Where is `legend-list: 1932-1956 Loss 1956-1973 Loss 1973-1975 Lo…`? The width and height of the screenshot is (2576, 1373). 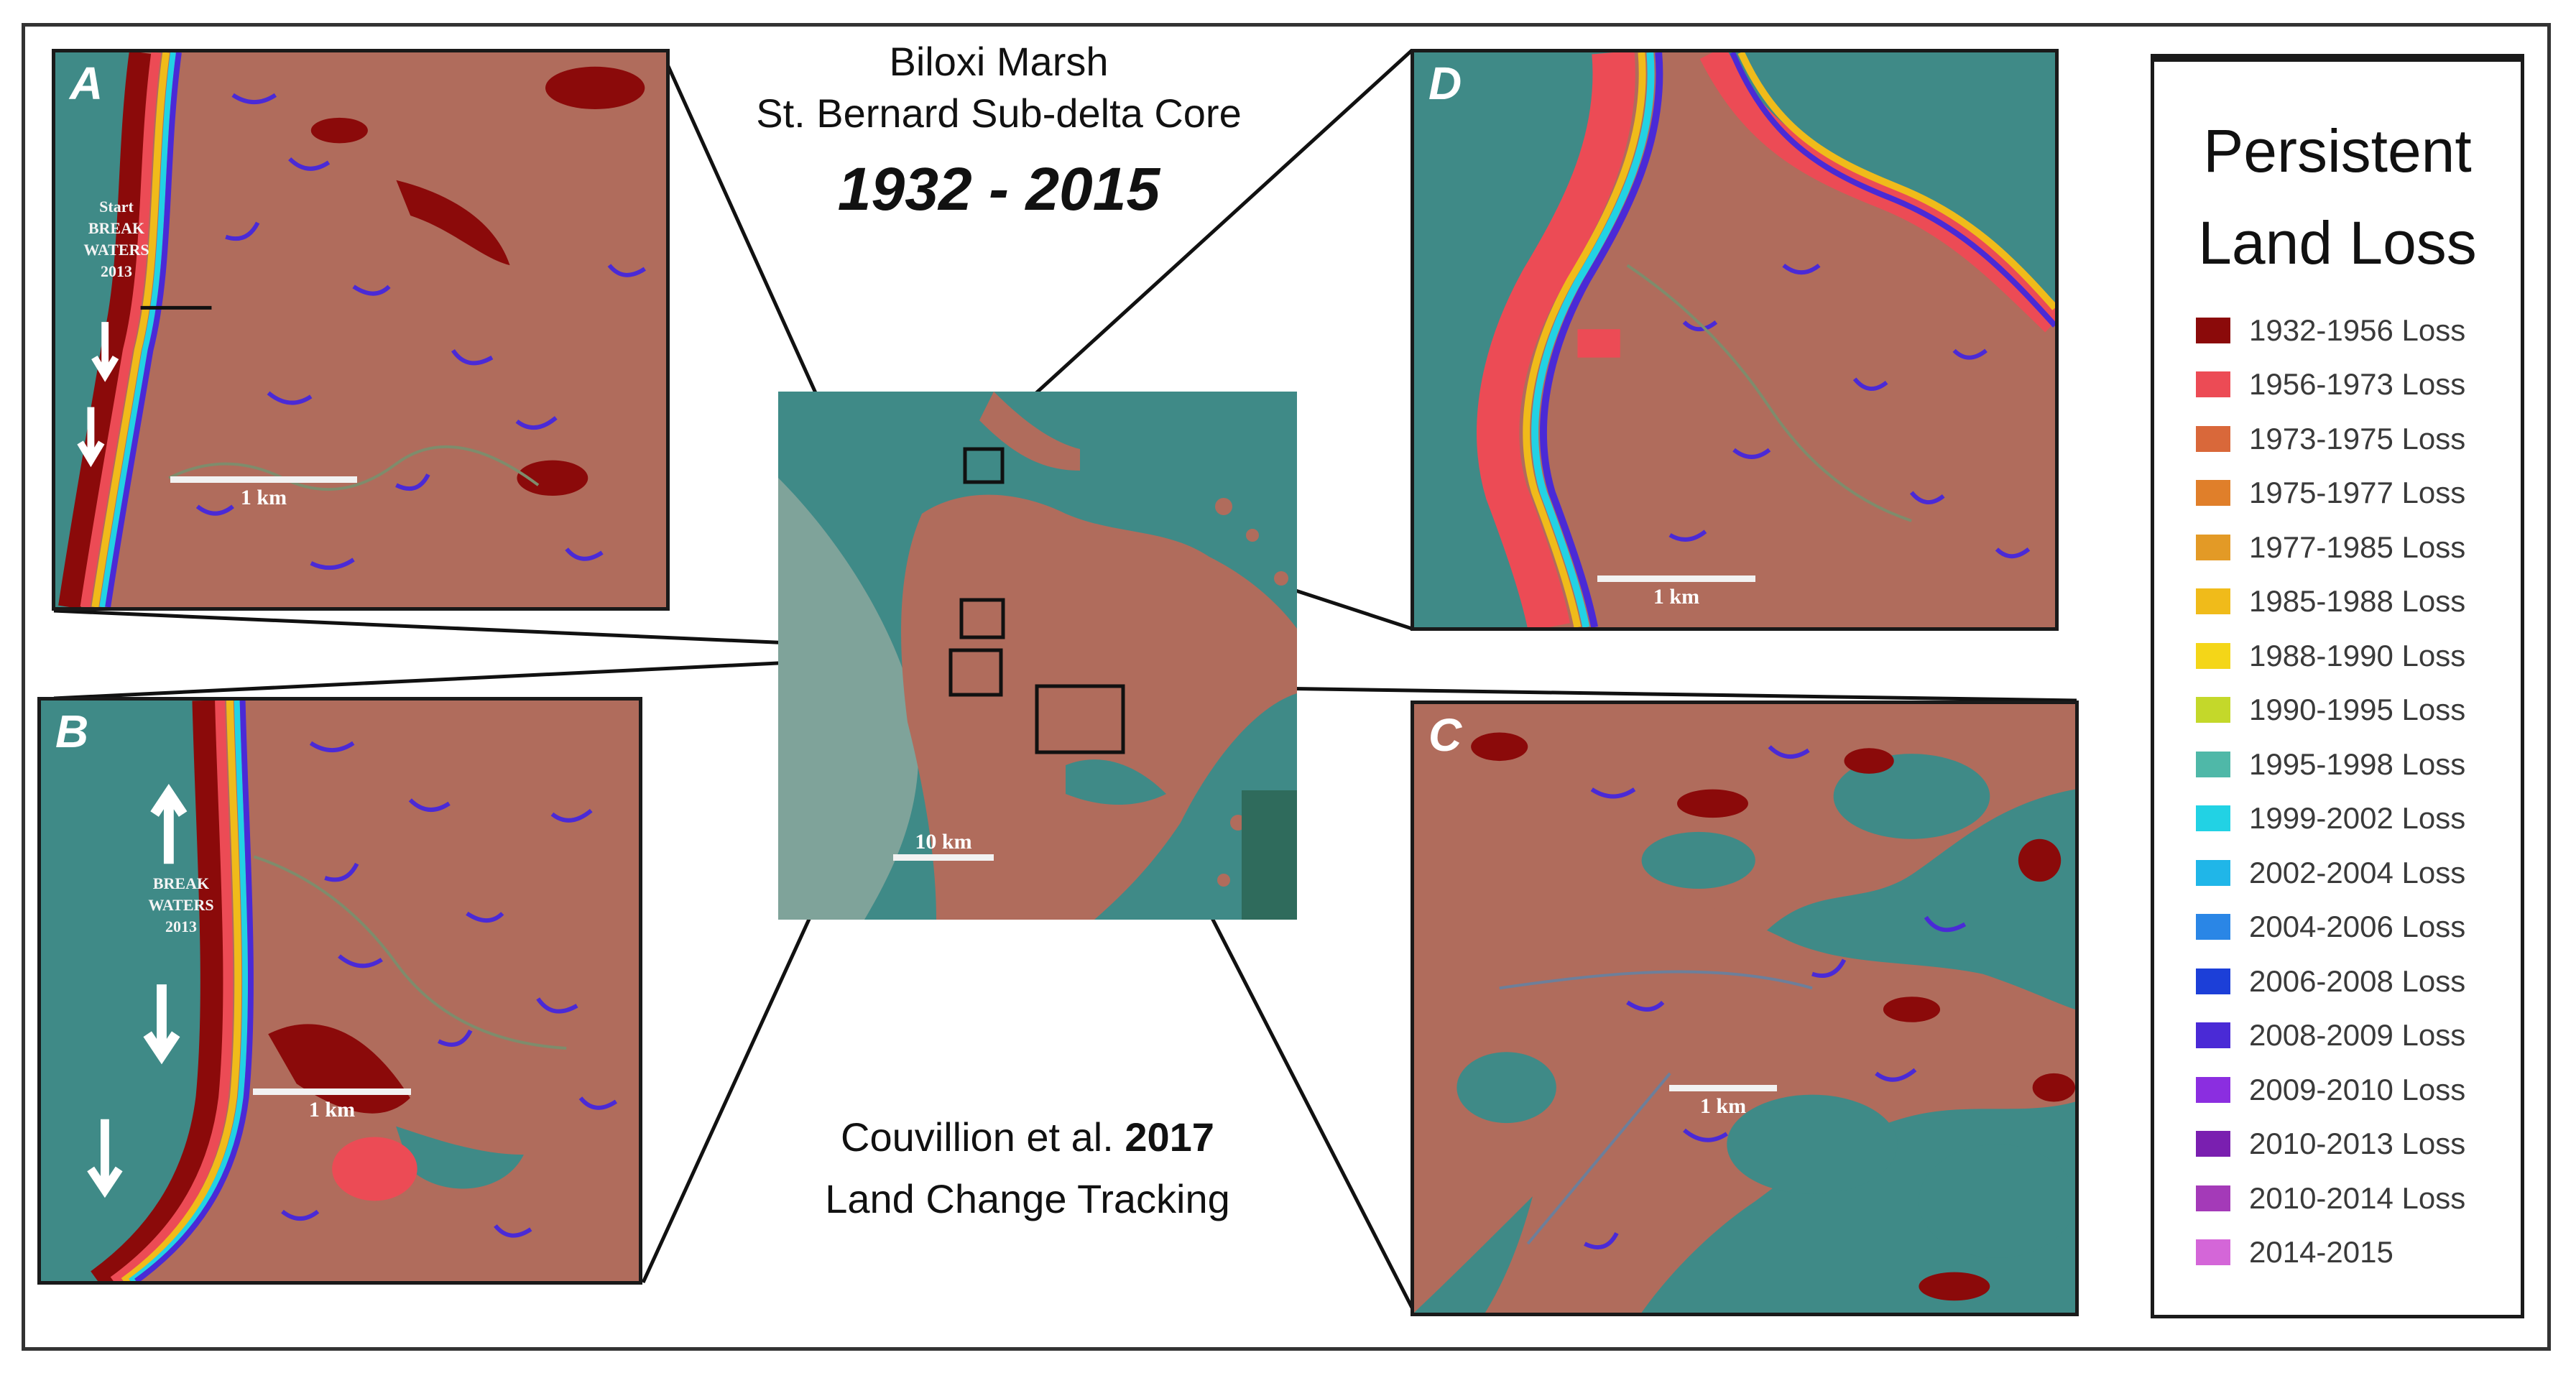
legend-list: 1932-1956 Loss 1956-1973 Loss 1973-1975 Lo… is located at coordinates (2337, 791).